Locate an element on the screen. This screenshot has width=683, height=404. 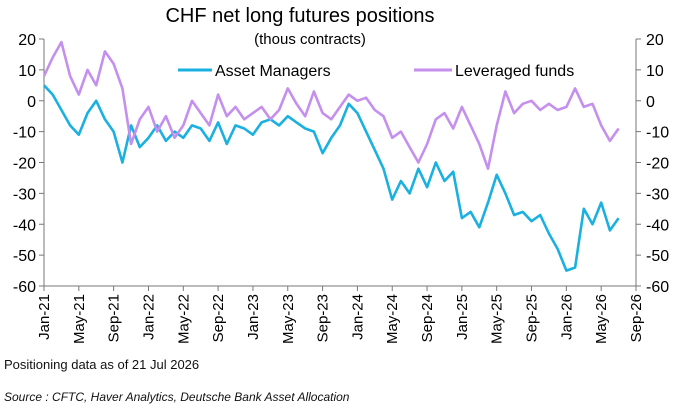
legend-label-asset-managers: Asset Managers is located at coordinates (273, 71).